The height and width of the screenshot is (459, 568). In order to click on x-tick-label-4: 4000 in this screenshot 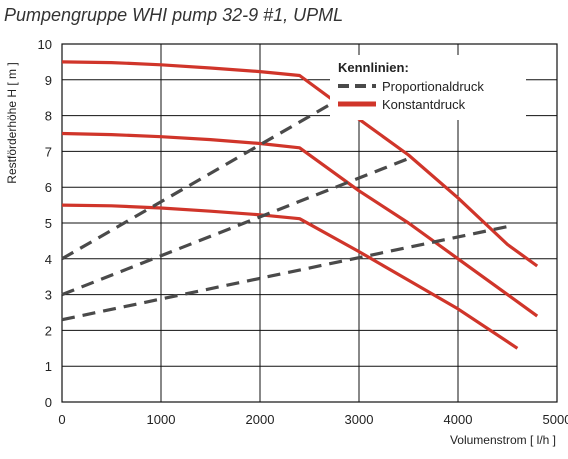, I will do `click(458, 419)`.